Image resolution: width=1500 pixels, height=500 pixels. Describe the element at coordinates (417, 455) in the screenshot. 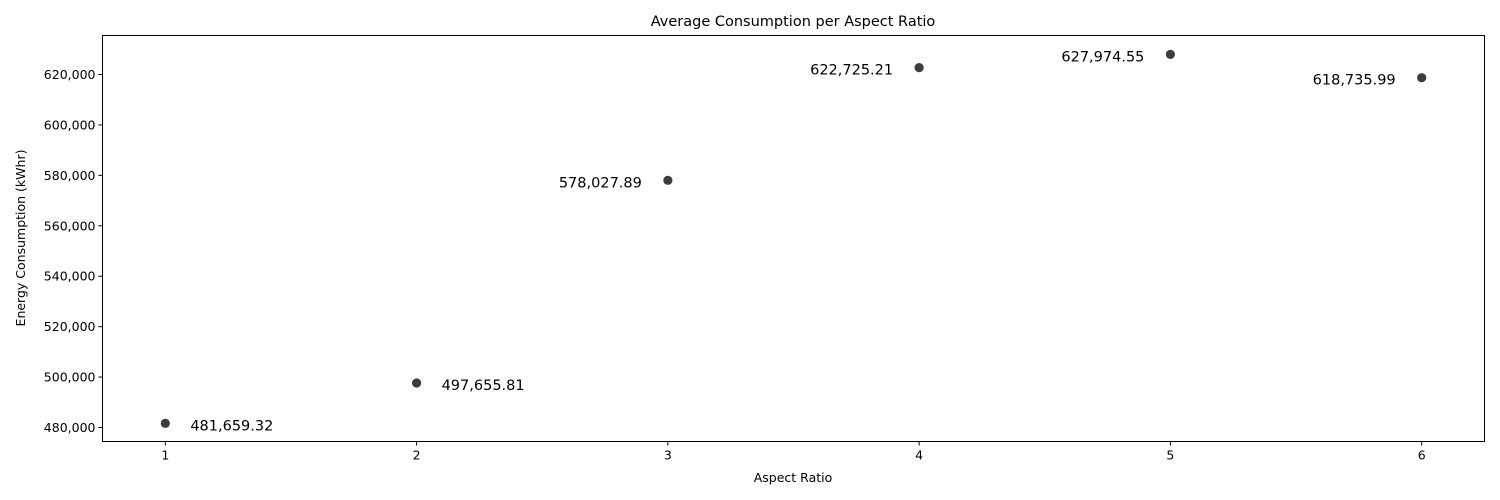

I see `x-tick-label: 2` at that location.